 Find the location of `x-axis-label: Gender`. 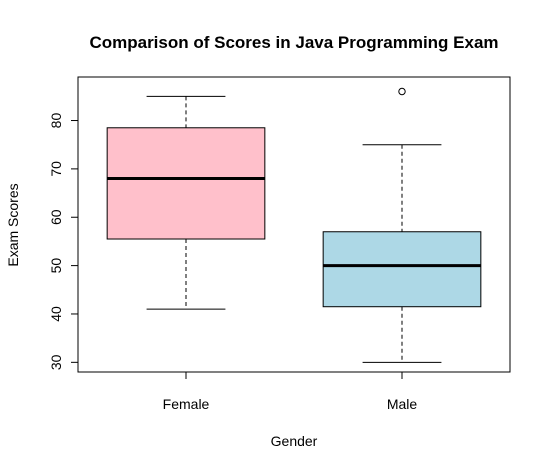

x-axis-label: Gender is located at coordinates (294, 441).